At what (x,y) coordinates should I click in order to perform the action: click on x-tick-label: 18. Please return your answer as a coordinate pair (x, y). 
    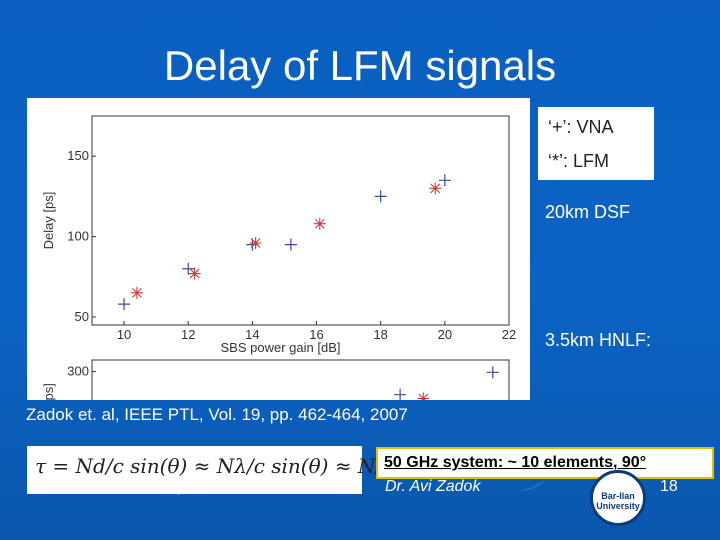
    Looking at the image, I should click on (380, 334).